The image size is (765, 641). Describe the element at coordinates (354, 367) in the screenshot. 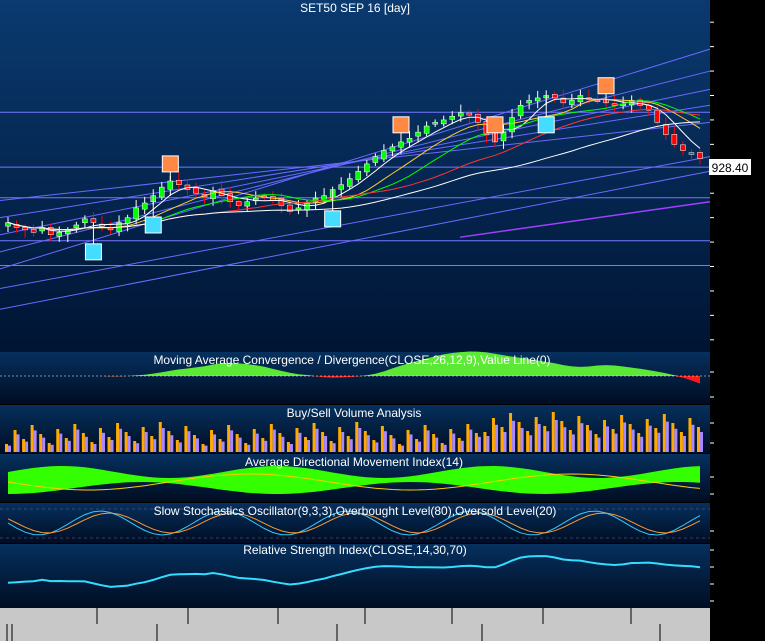

I see `macd-histogram-area` at that location.